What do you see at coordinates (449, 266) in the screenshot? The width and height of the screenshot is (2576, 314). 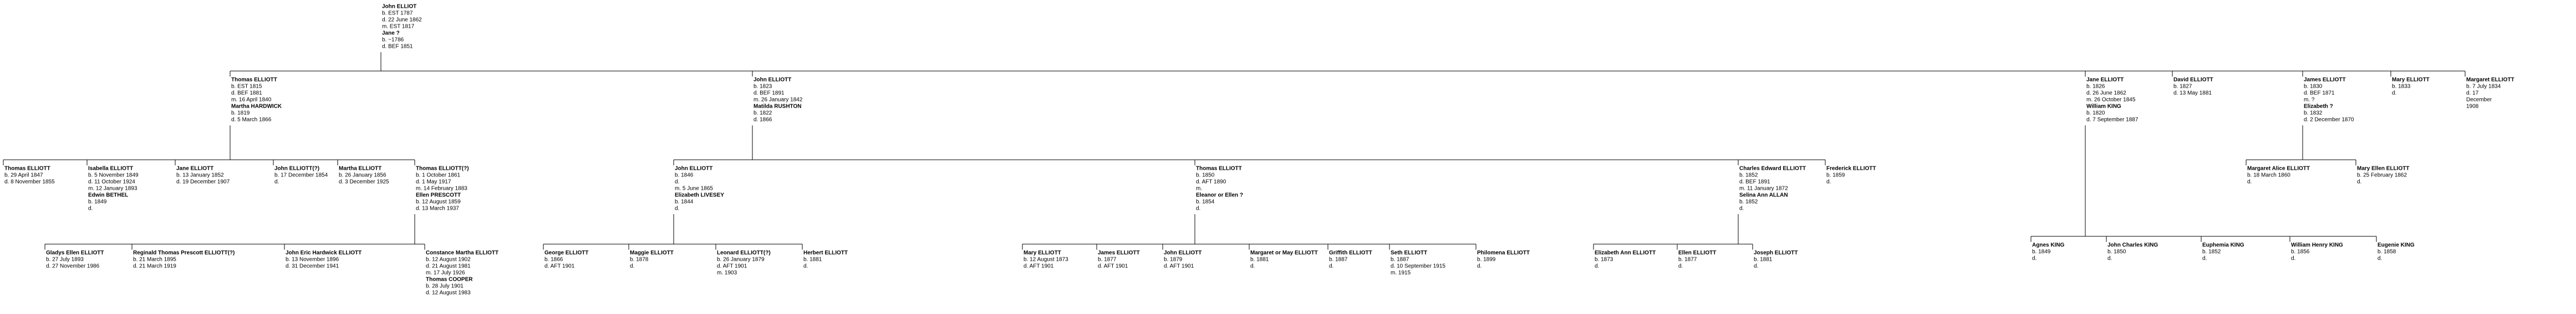 I see `person-detail: d. 21 August 1981` at bounding box center [449, 266].